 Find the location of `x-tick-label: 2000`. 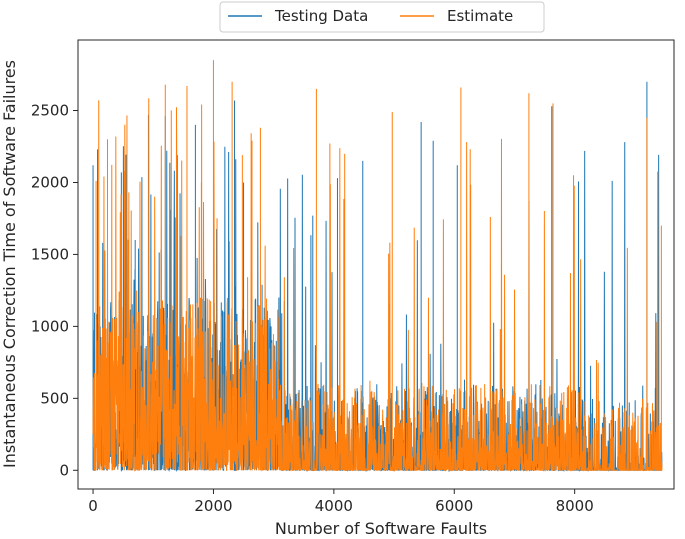

x-tick-label: 2000 is located at coordinates (213, 506).